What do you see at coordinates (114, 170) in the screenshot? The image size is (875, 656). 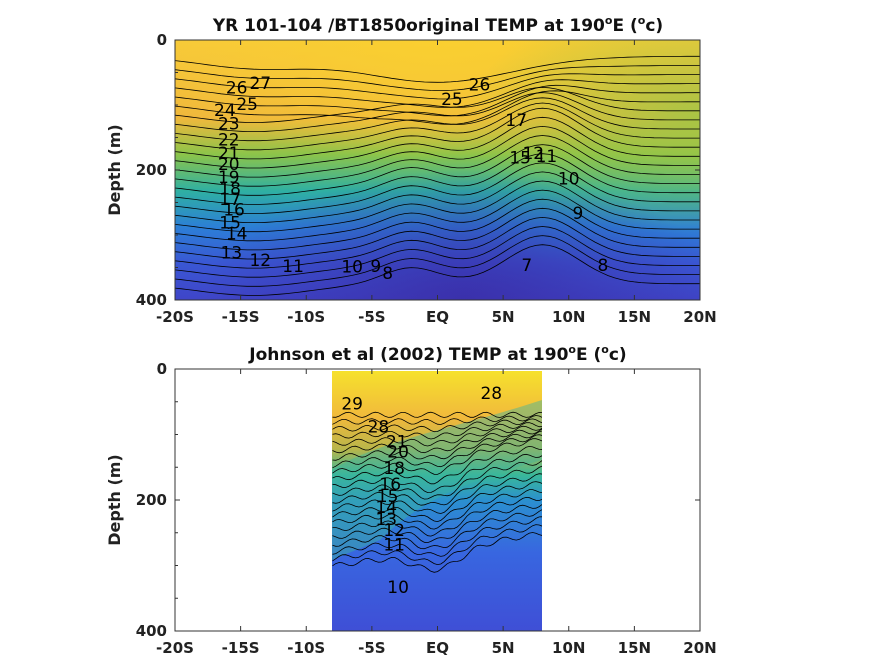 I see `panel-1-y-axis-label: Depth (m)` at bounding box center [114, 170].